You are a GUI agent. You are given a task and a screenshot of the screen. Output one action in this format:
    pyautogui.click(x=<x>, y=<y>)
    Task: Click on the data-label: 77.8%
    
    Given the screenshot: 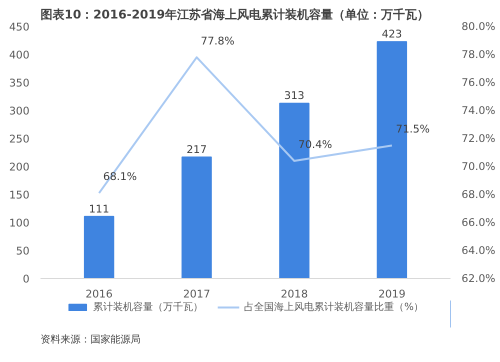 What is the action you would take?
    pyautogui.click(x=217, y=41)
    